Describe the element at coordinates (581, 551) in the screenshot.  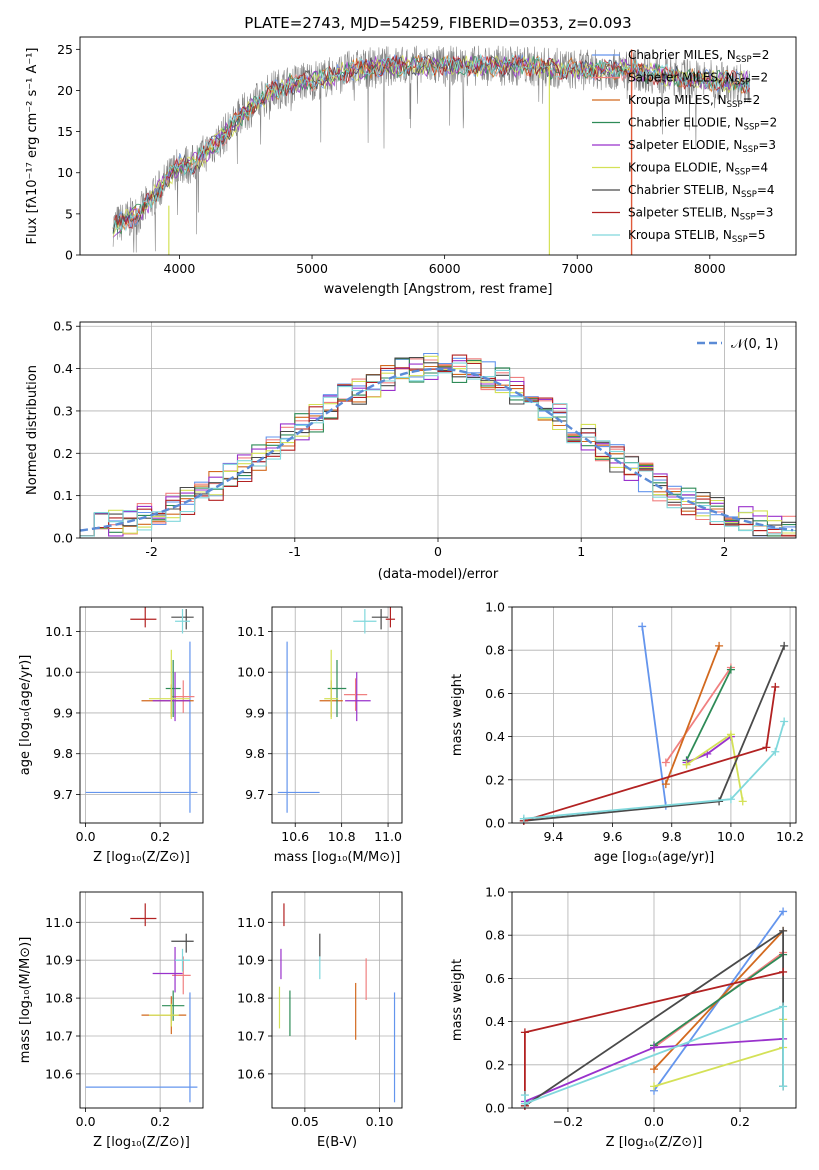
I see `x-tick-label: 1` at that location.